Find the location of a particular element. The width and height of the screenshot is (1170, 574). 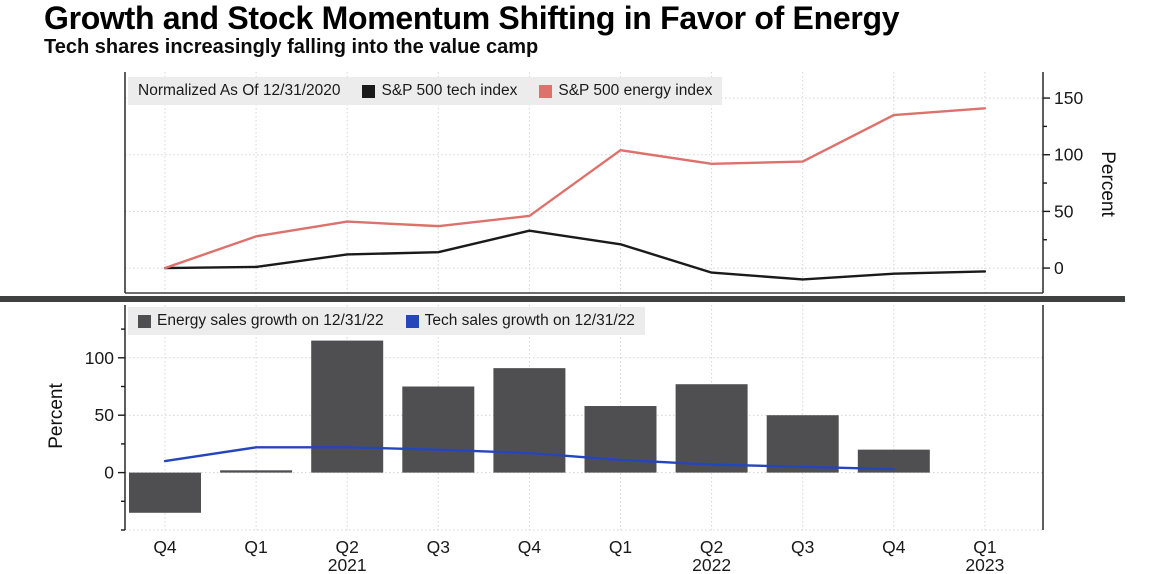

y-tick-label: 150 is located at coordinates (1068, 98).